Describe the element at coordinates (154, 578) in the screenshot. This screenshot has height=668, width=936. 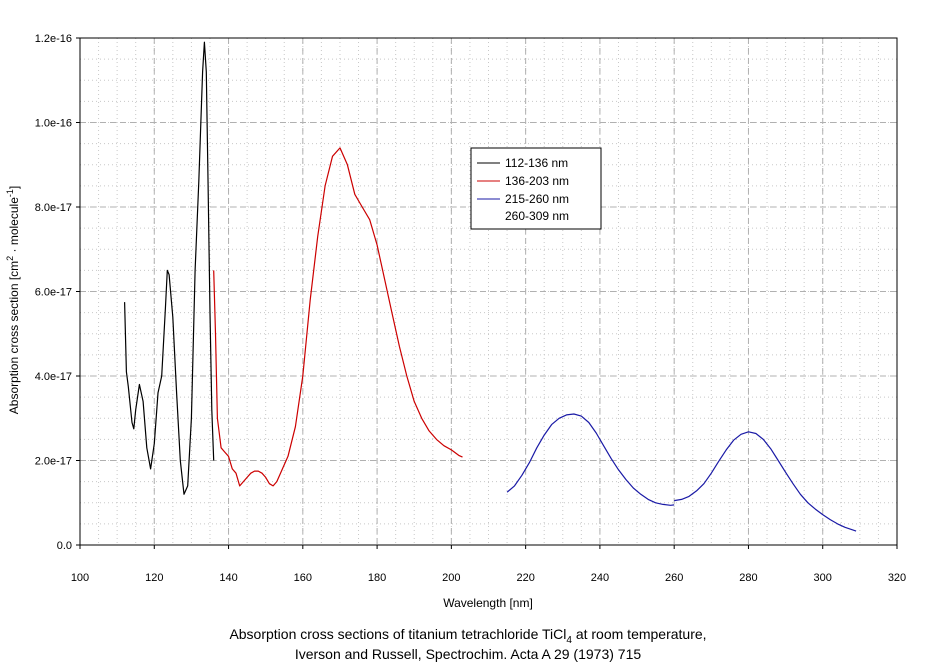
I see `x-tick-label: 120` at that location.